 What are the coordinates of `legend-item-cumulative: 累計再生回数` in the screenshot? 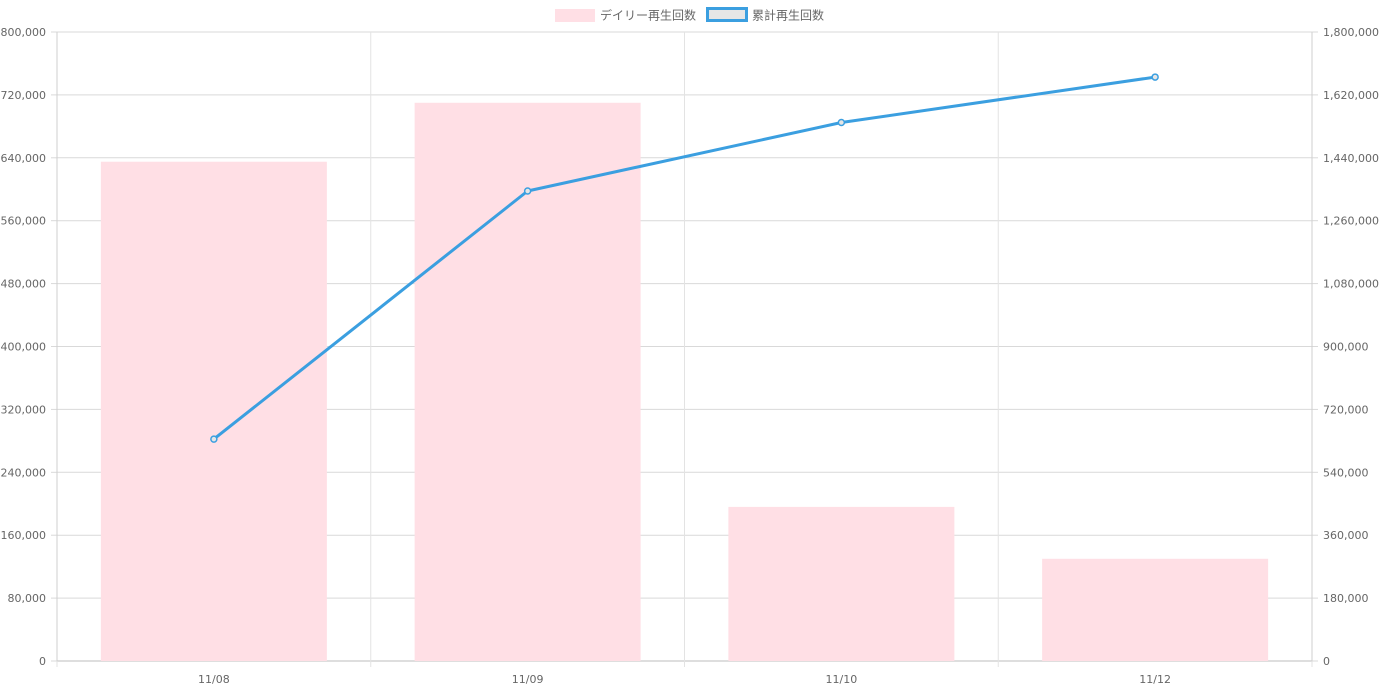 It's located at (765, 15).